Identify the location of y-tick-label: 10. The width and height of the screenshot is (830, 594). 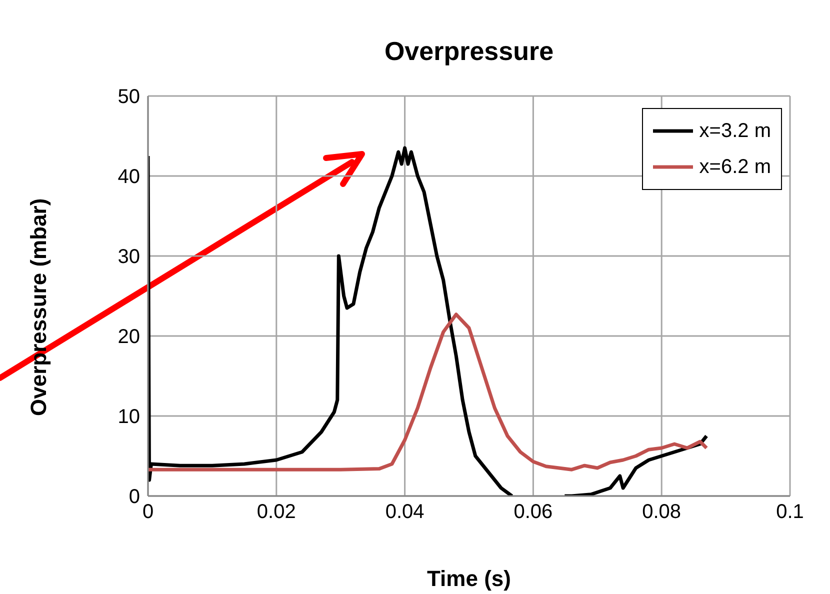
(129, 417).